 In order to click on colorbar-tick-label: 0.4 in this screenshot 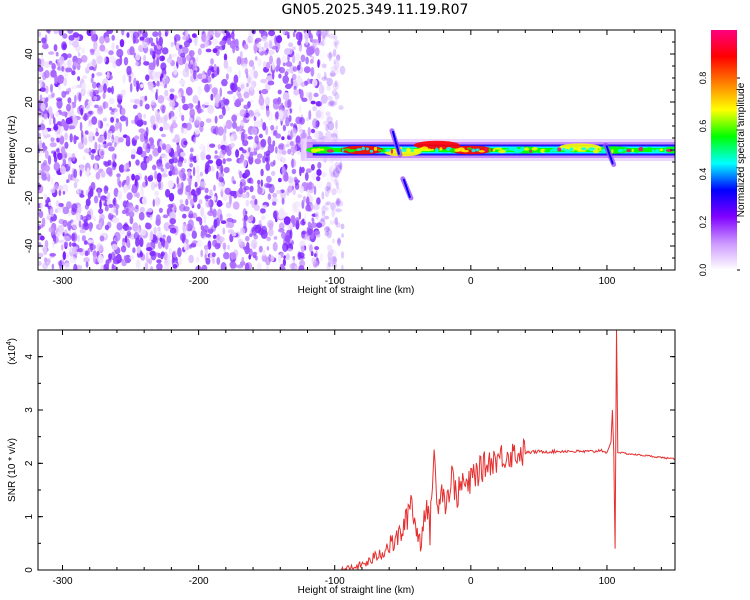, I will do `click(703, 174)`.